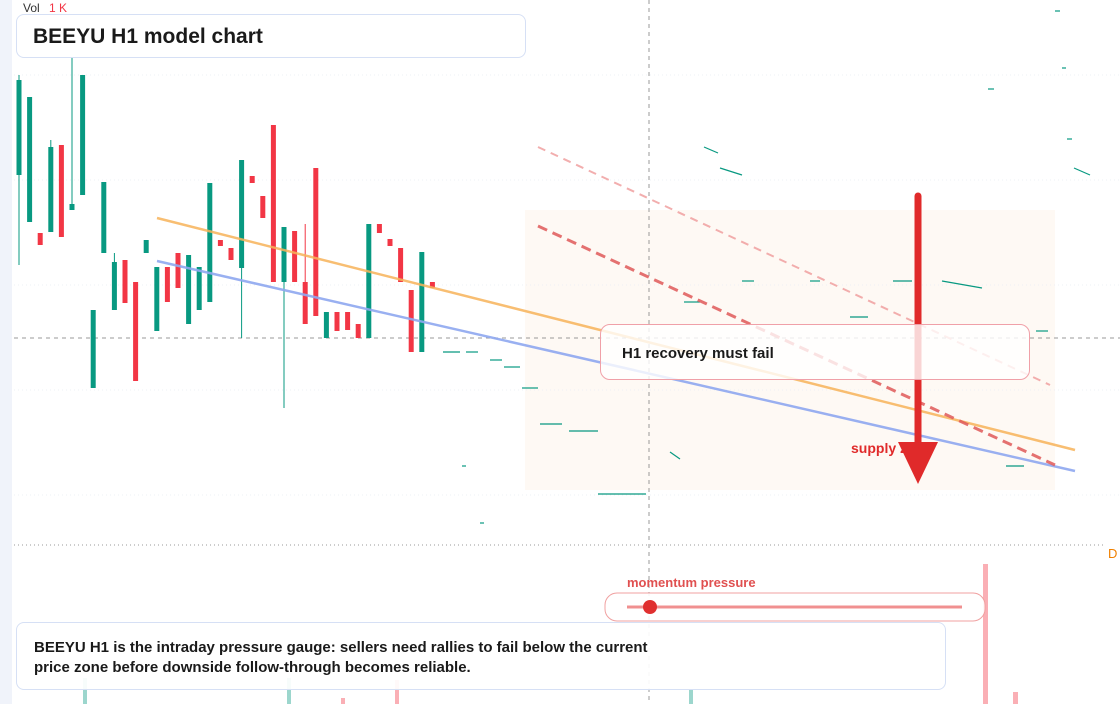 The height and width of the screenshot is (704, 1120). I want to click on left-strip, so click(6, 352).